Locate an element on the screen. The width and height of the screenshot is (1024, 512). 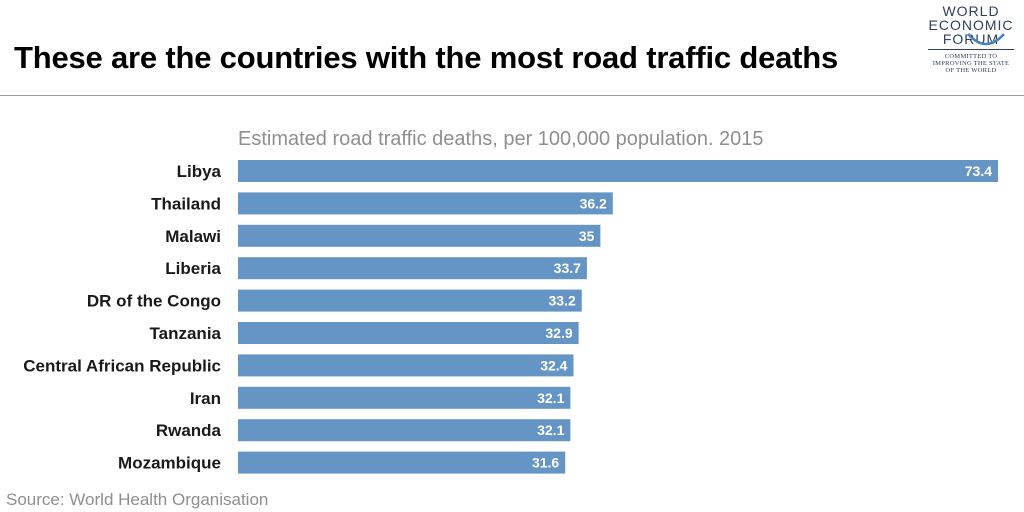
category-label-thailand: Thailand is located at coordinates (186, 203).